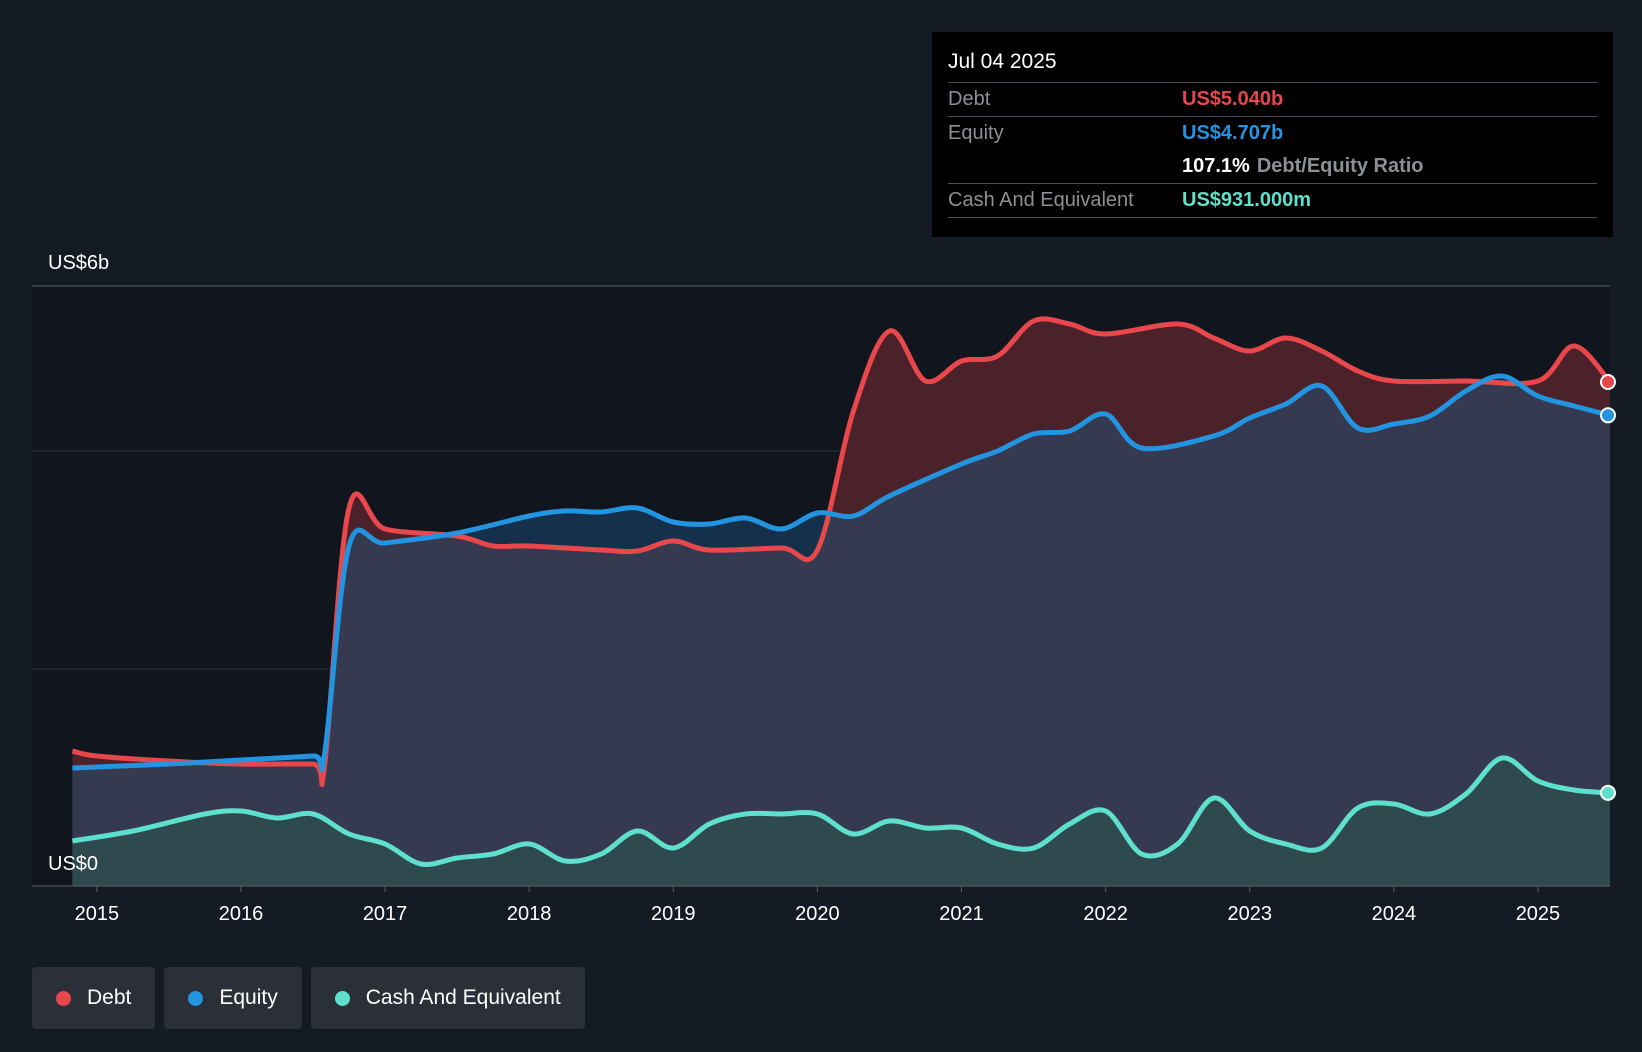 This screenshot has height=1052, width=1642. I want to click on legend: Debt Equity Cash And Equivalent, so click(308, 998).